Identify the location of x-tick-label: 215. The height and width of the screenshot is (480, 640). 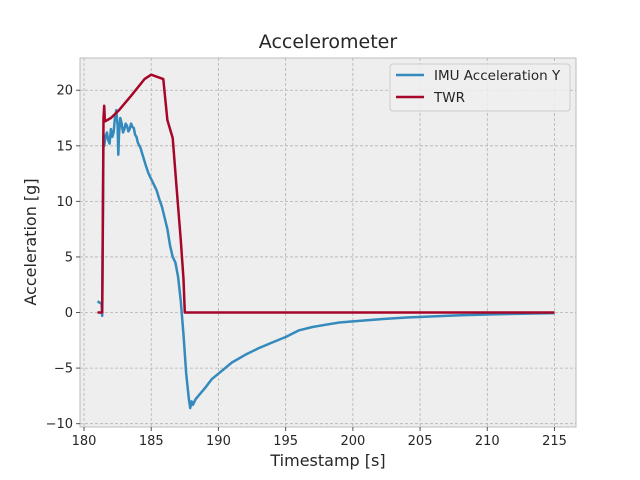
(554, 441).